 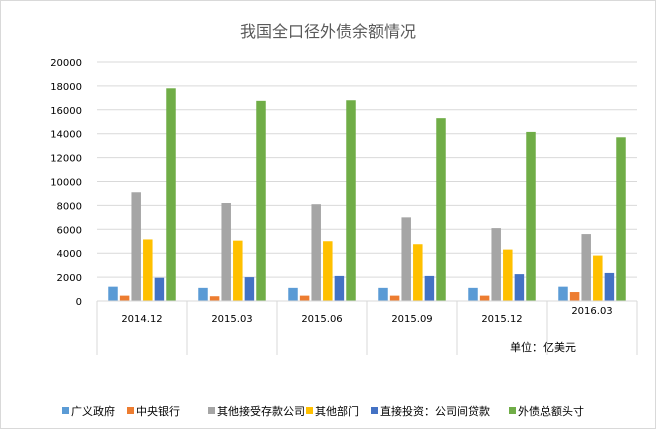 What do you see at coordinates (69, 254) in the screenshot?
I see `y-tick-label: 4000` at bounding box center [69, 254].